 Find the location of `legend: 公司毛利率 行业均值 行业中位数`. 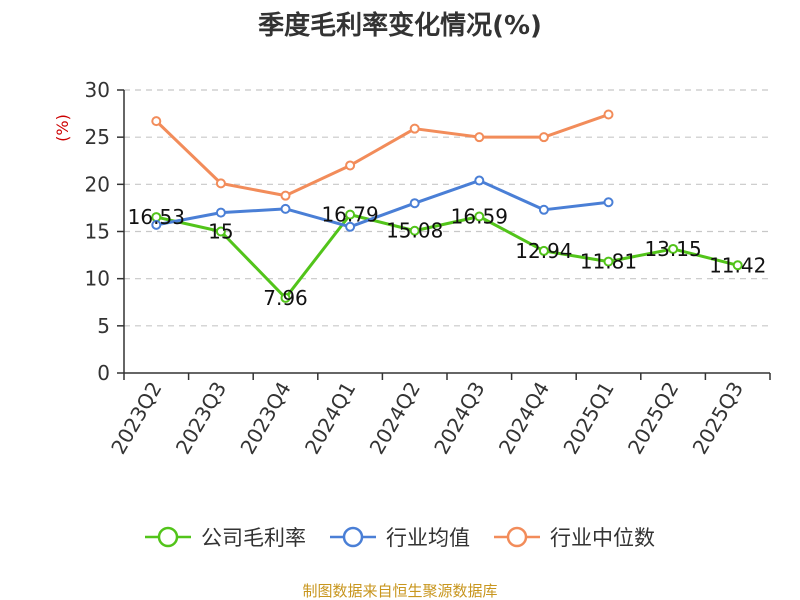

legend: 公司毛利率 行业均值 行业中位数 is located at coordinates (400, 538).